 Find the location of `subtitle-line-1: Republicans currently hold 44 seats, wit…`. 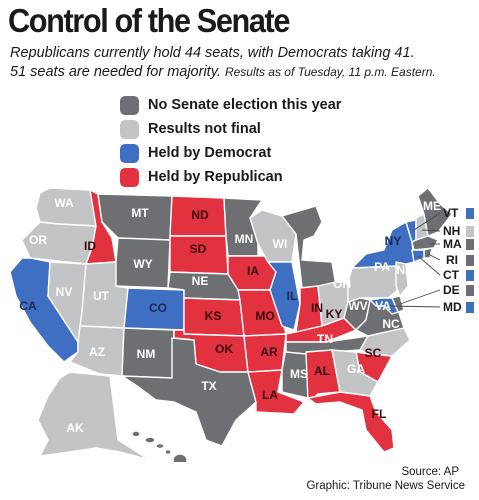

subtitle-line-1: Republicans currently hold 44 seats, wit… is located at coordinates (212, 53).